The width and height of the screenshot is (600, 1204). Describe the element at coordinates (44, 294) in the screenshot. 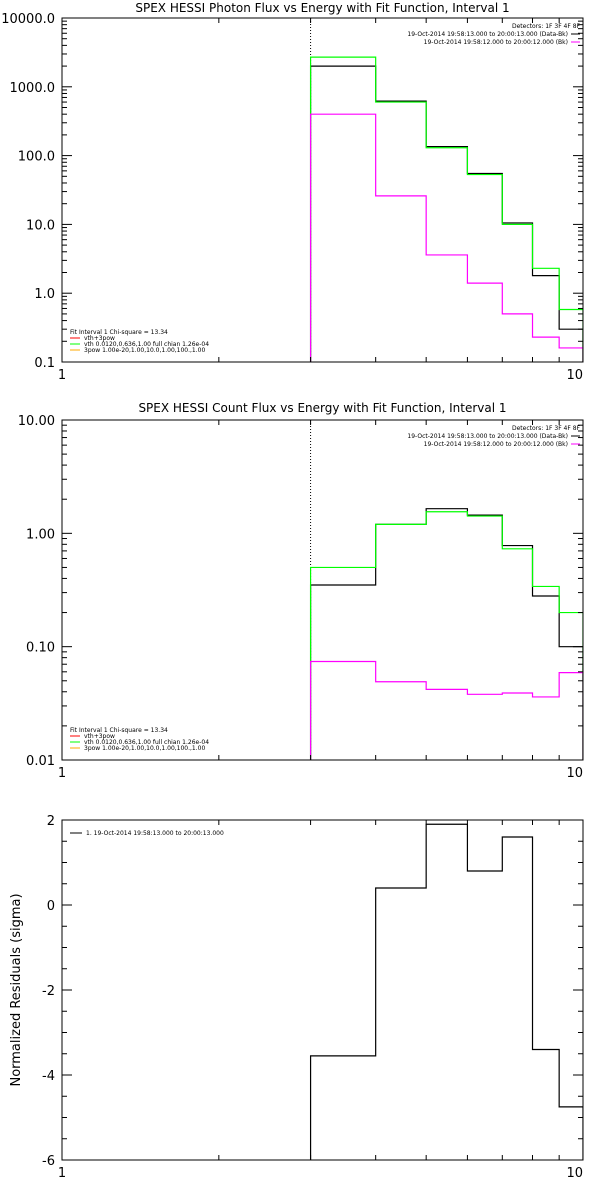

I see `y-tick-label: 1.0` at that location.